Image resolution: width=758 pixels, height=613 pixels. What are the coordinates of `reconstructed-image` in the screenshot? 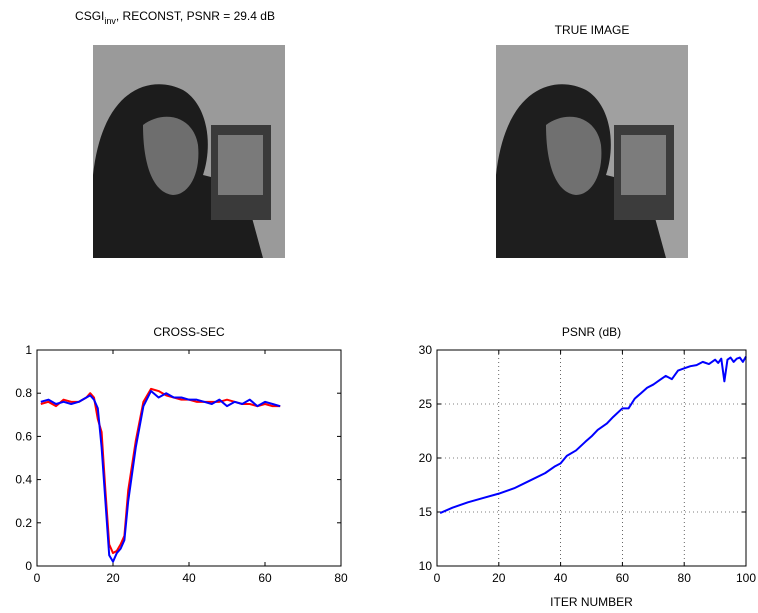 It's located at (189, 151).